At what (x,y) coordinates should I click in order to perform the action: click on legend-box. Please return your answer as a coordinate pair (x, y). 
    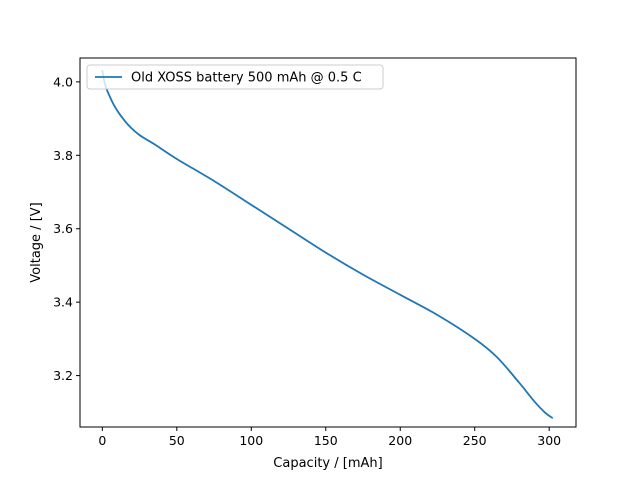
    Looking at the image, I should click on (235, 77).